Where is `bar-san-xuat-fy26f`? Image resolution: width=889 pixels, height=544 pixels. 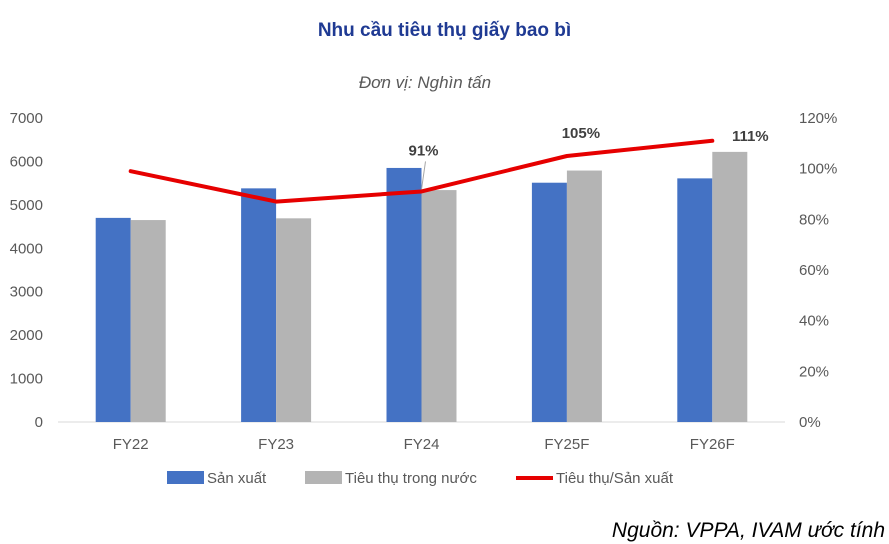 bar-san-xuat-fy26f is located at coordinates (695, 300).